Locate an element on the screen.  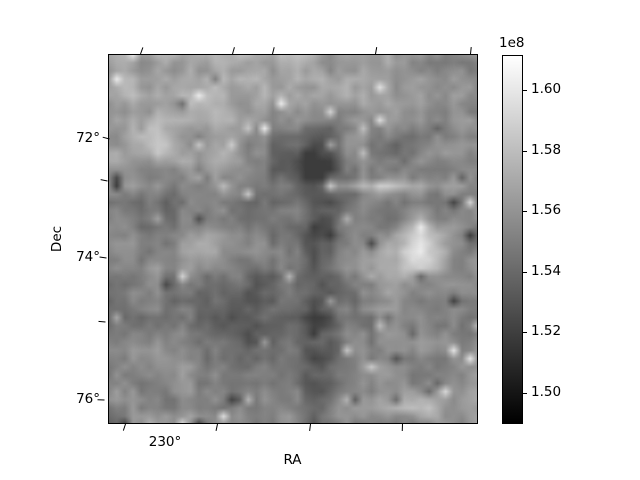
top-axis-tick is located at coordinates (471, 50).